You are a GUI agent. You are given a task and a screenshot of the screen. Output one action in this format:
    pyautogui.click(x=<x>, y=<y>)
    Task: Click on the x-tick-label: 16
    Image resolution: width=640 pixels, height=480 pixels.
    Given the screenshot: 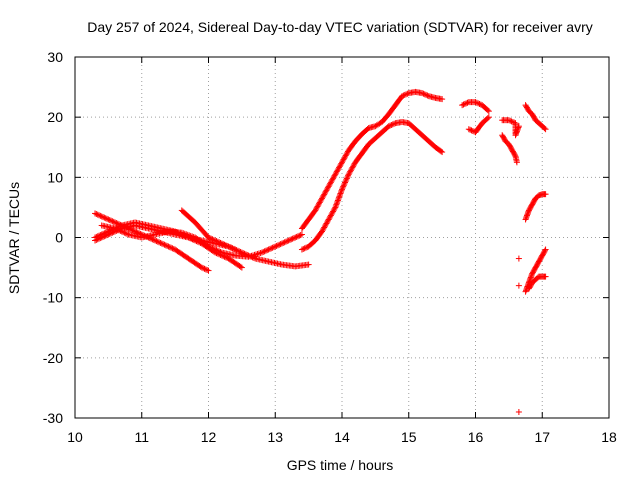 What is the action you would take?
    pyautogui.click(x=476, y=437)
    